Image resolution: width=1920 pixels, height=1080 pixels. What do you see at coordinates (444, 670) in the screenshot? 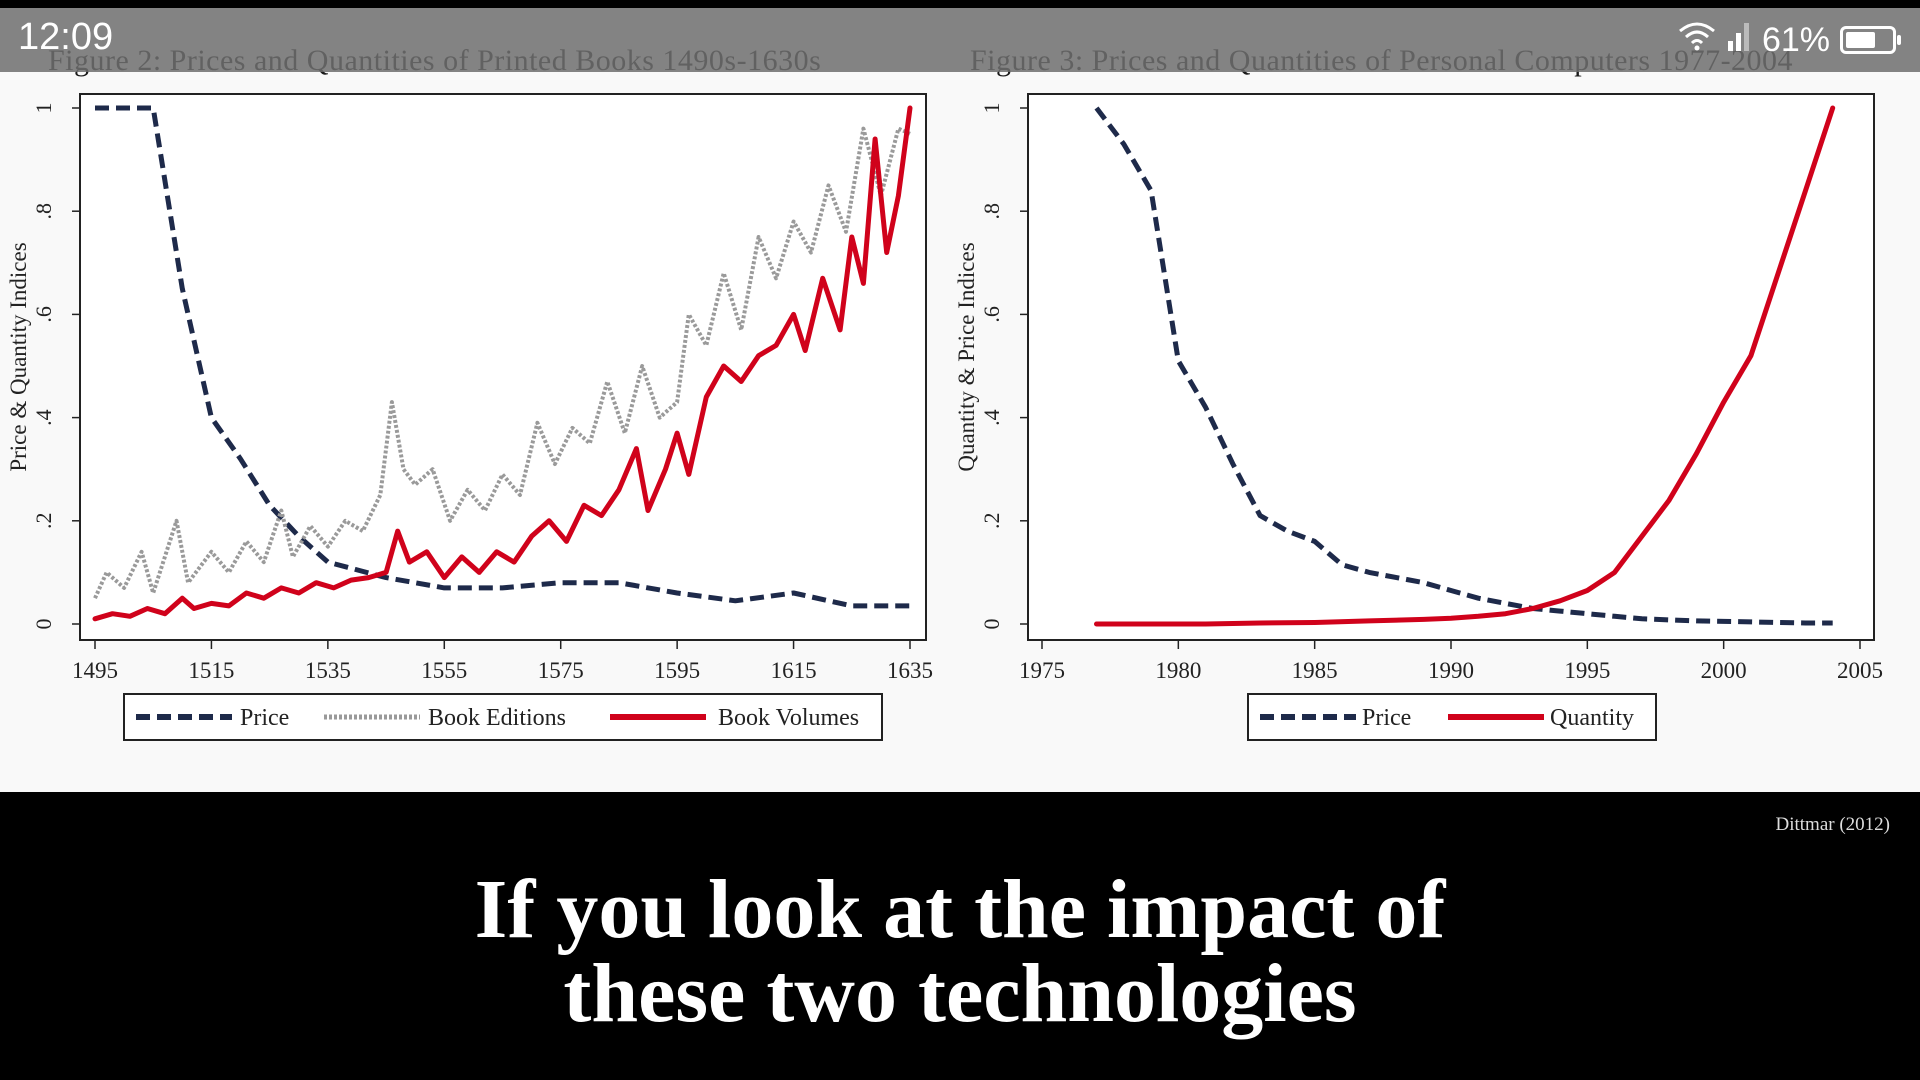
I see `x-tick-label: 1555` at bounding box center [444, 670].